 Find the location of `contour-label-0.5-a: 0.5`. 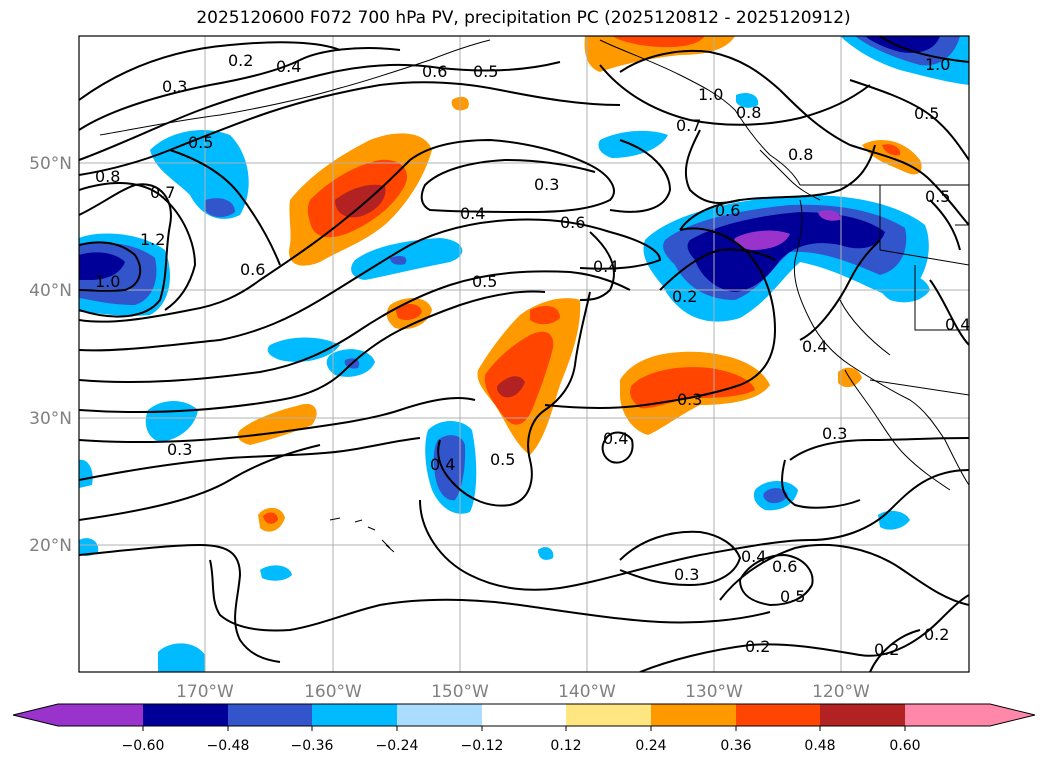

contour-label-0.5-a: 0.5 is located at coordinates (485, 71).